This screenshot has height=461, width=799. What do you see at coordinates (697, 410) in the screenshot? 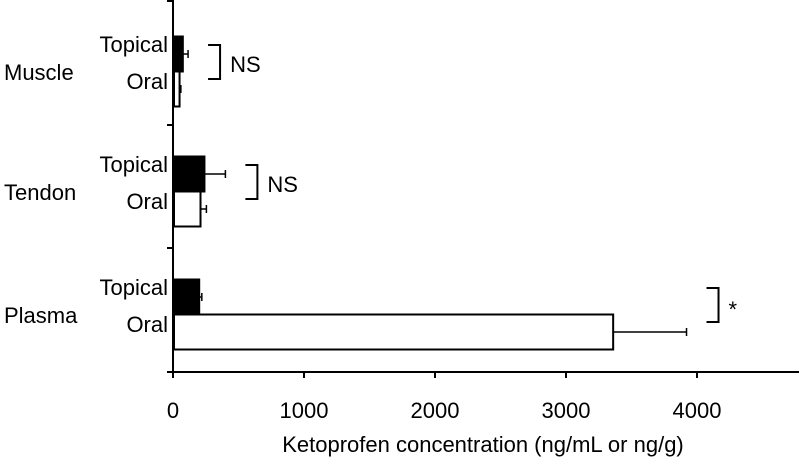
I see `x-tick-label: 4000` at bounding box center [697, 410].